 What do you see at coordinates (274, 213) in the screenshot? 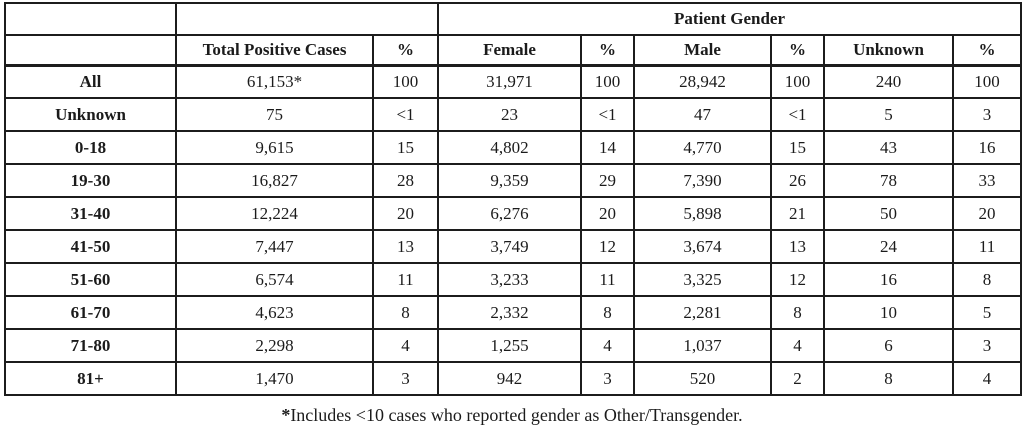
I see `table-cell: 12,224` at bounding box center [274, 213].